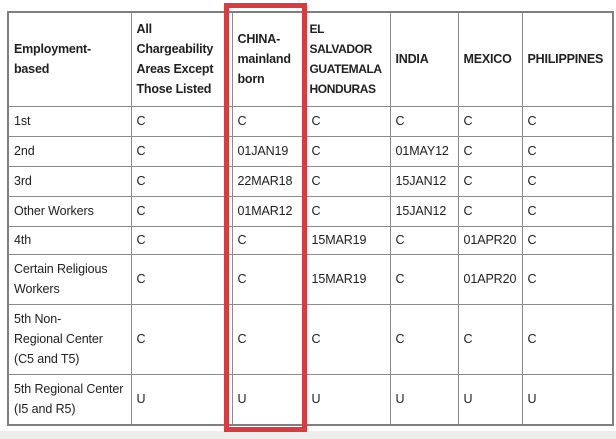 This screenshot has height=439, width=616. Describe the element at coordinates (69, 399) in the screenshot. I see `row-header-5th-regional-center: 5th Regional Center (I5 and R5)` at that location.